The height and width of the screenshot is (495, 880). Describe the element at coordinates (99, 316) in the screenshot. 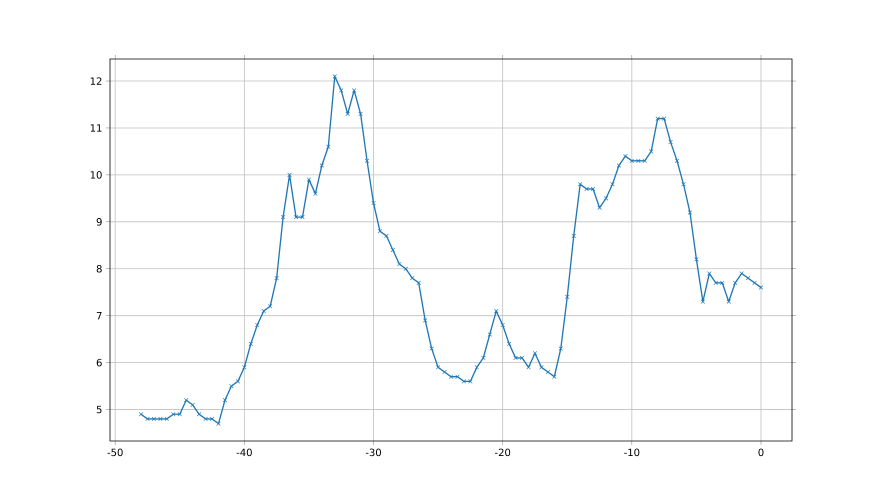

I see `y-tick-label: 7` at that location.